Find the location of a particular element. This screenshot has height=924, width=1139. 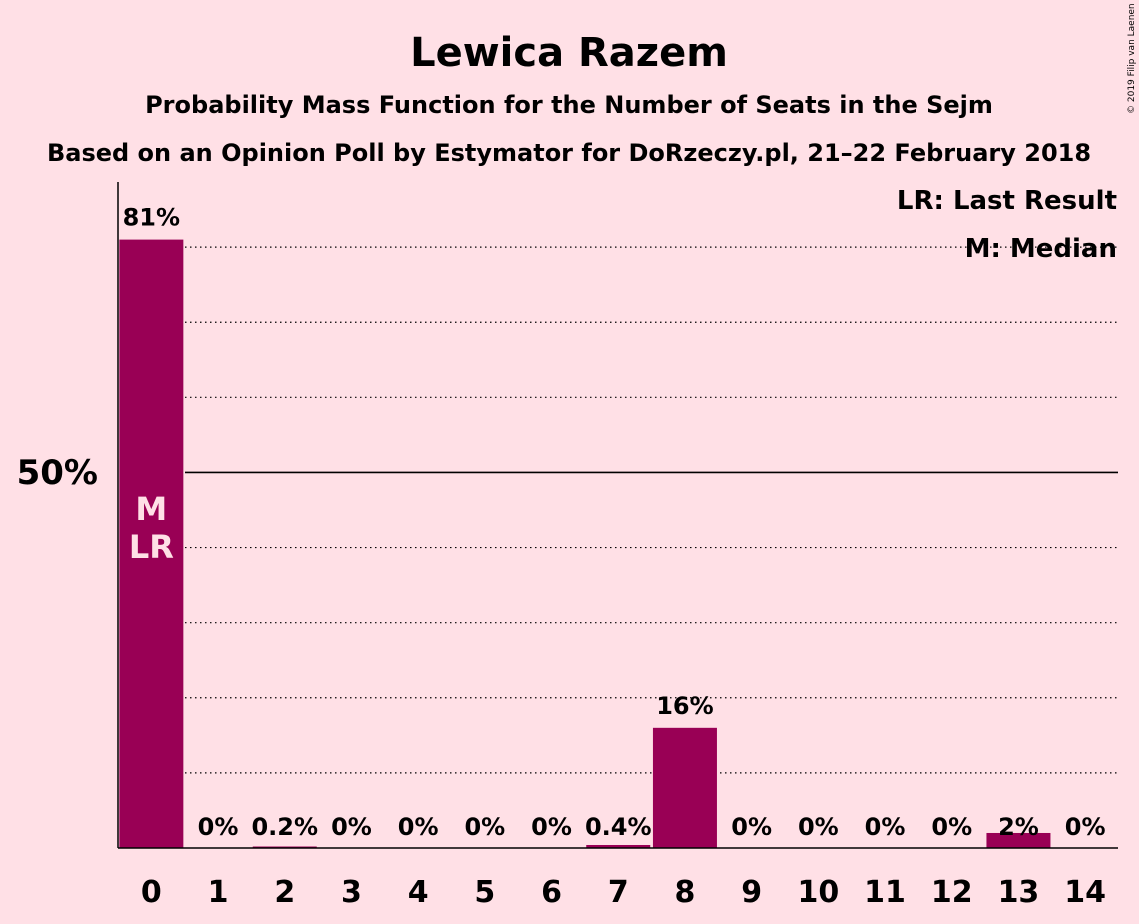

value-label-8: 16% is located at coordinates (684, 706).